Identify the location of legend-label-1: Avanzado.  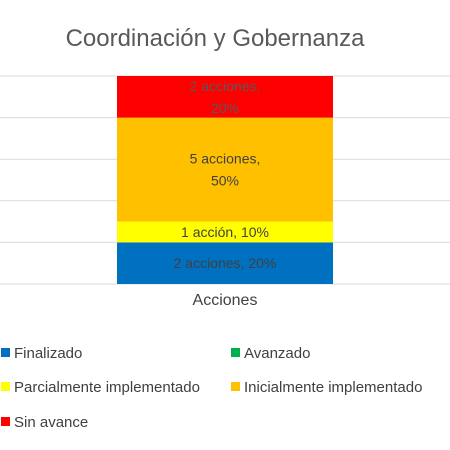
(277, 353).